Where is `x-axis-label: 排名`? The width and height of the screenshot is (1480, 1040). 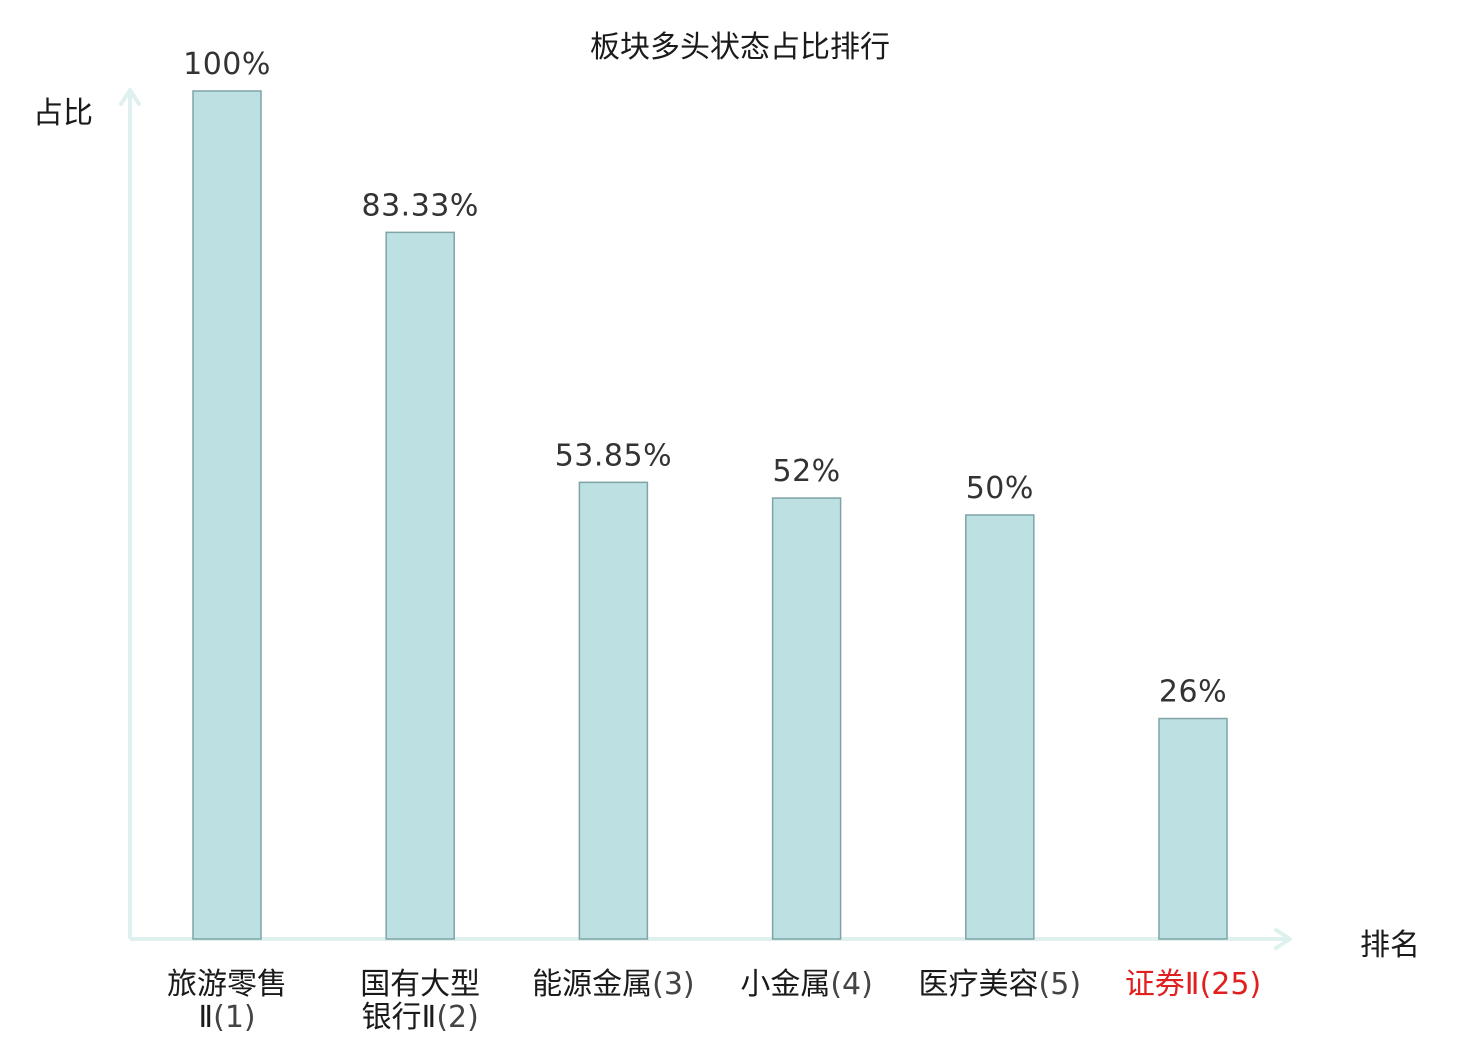
x-axis-label: 排名 is located at coordinates (1390, 945).